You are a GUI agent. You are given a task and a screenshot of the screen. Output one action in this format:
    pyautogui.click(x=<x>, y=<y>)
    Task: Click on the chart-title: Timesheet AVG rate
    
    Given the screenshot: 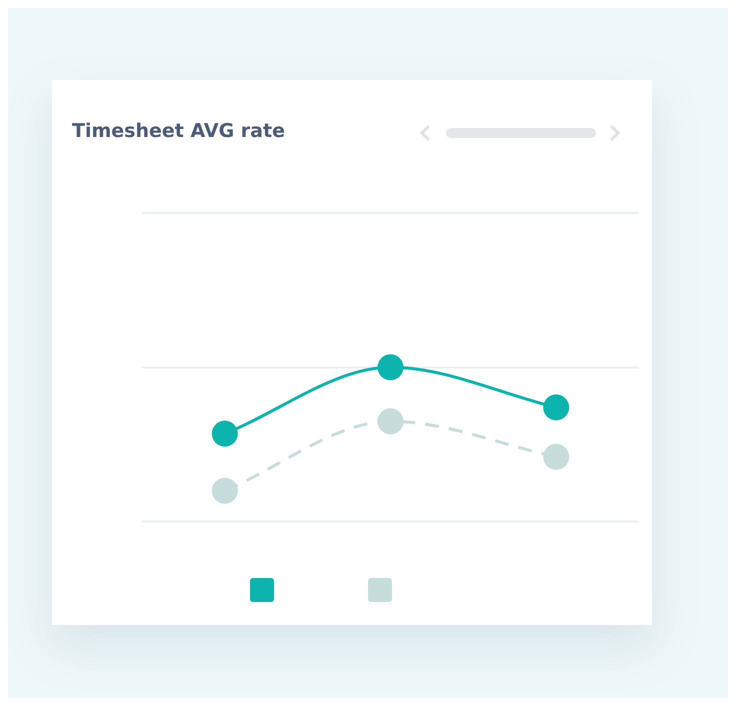 What is the action you would take?
    pyautogui.click(x=178, y=131)
    